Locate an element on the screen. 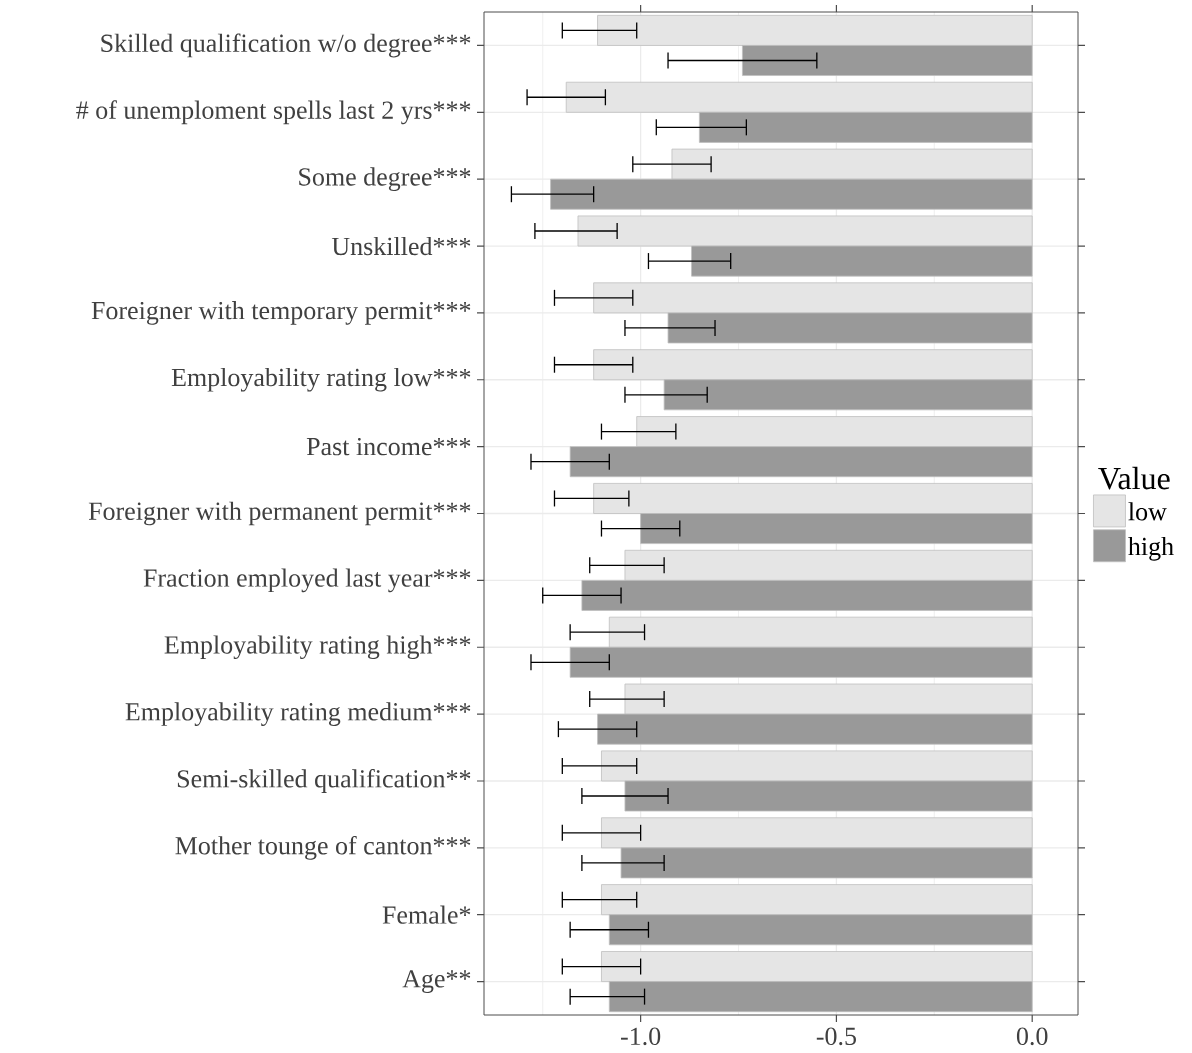 The width and height of the screenshot is (1192, 1053). y-tick-label: Skilled qualification w/o degree*** is located at coordinates (286, 45).